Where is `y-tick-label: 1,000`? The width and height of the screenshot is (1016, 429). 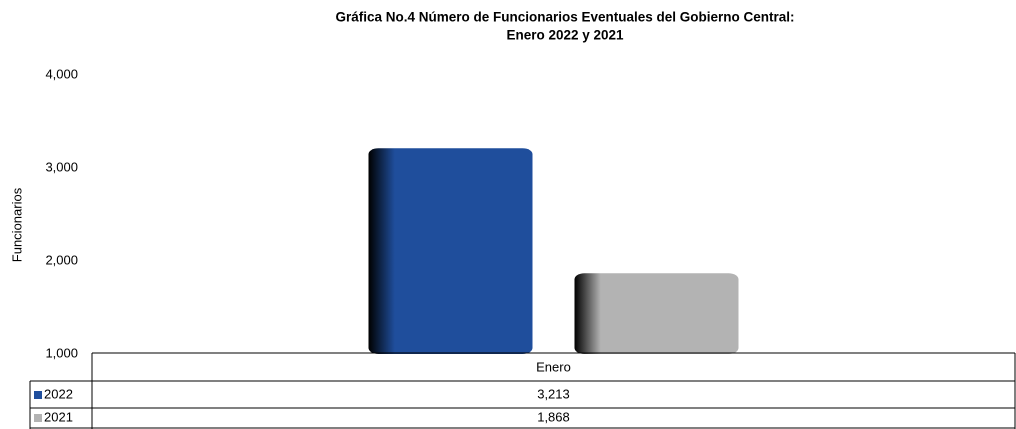 y-tick-label: 1,000 is located at coordinates (61, 352).